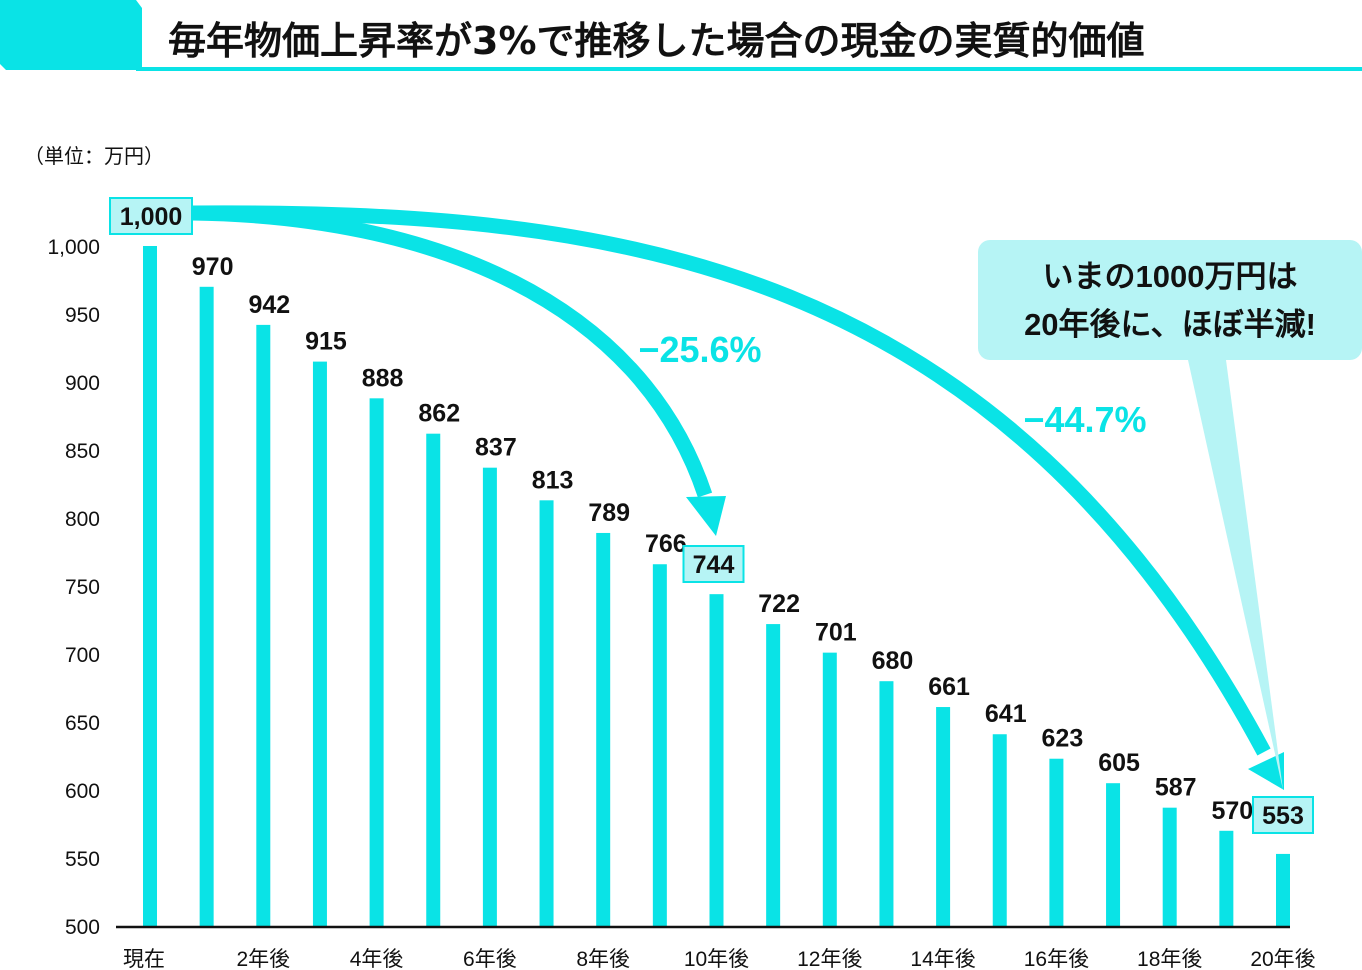 Image resolution: width=1362 pixels, height=970 pixels. I want to click on unit-label: （単位：万円）, so click(94, 156).